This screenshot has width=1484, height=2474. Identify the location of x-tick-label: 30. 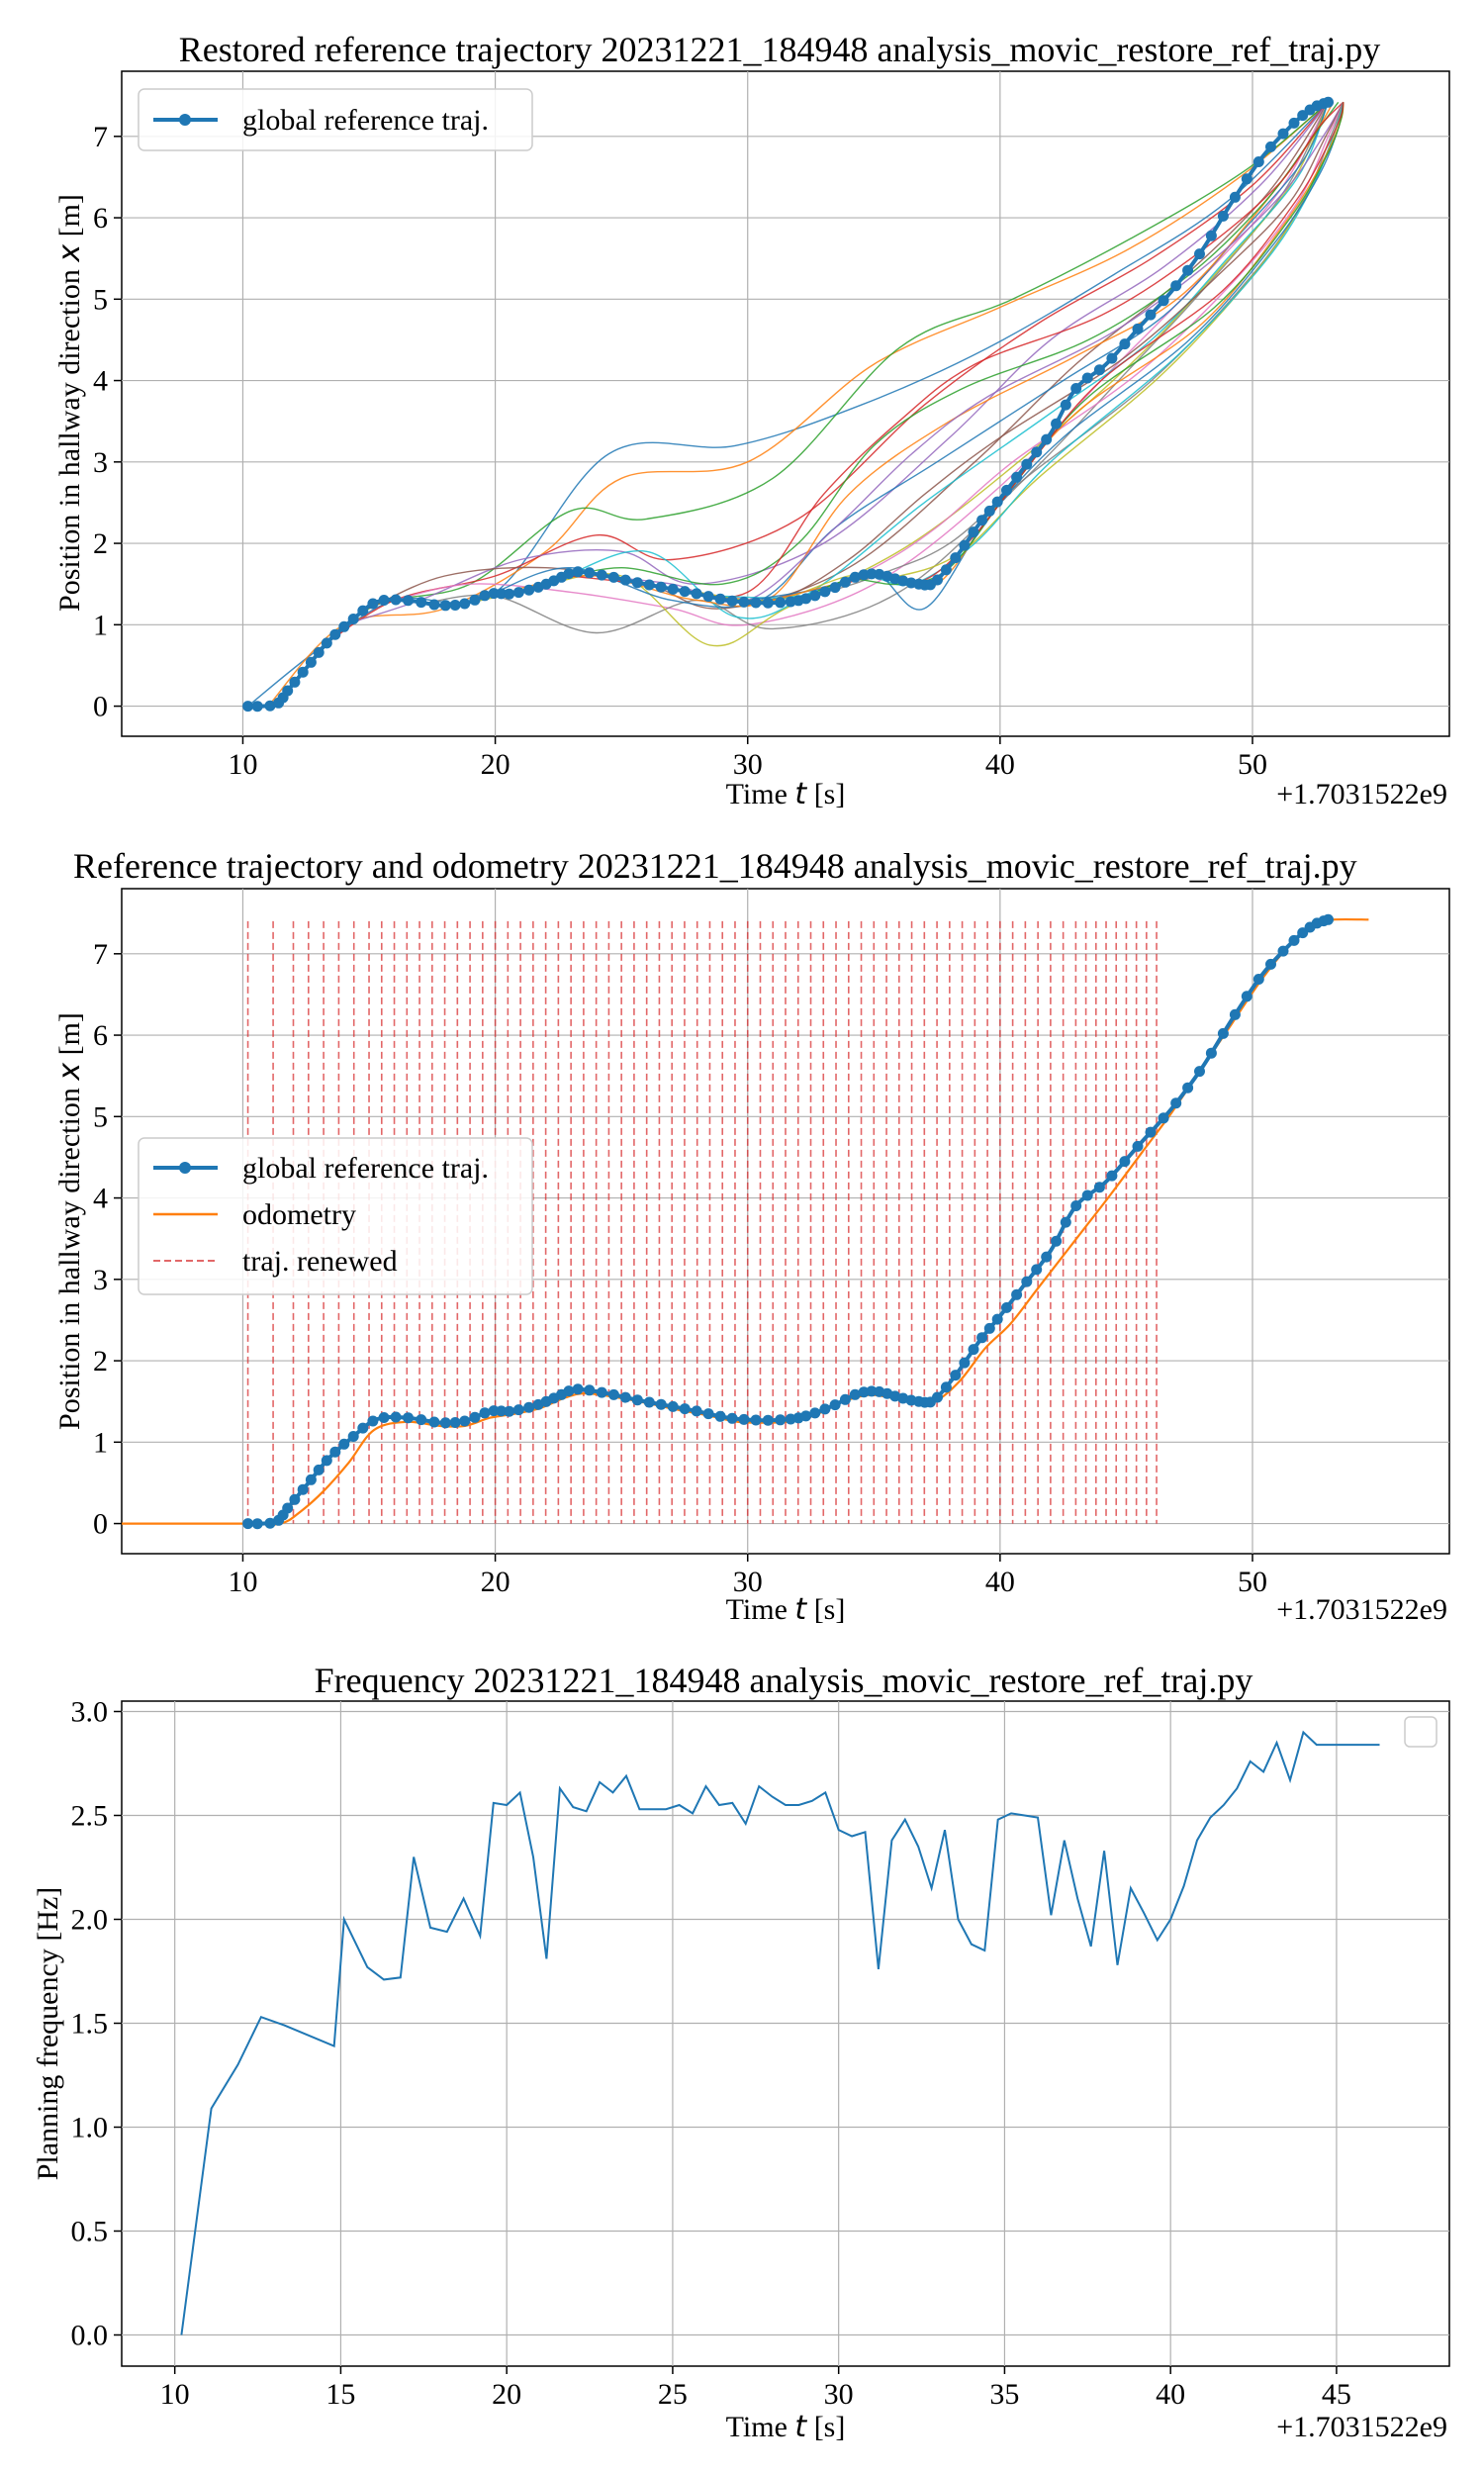
(839, 2395).